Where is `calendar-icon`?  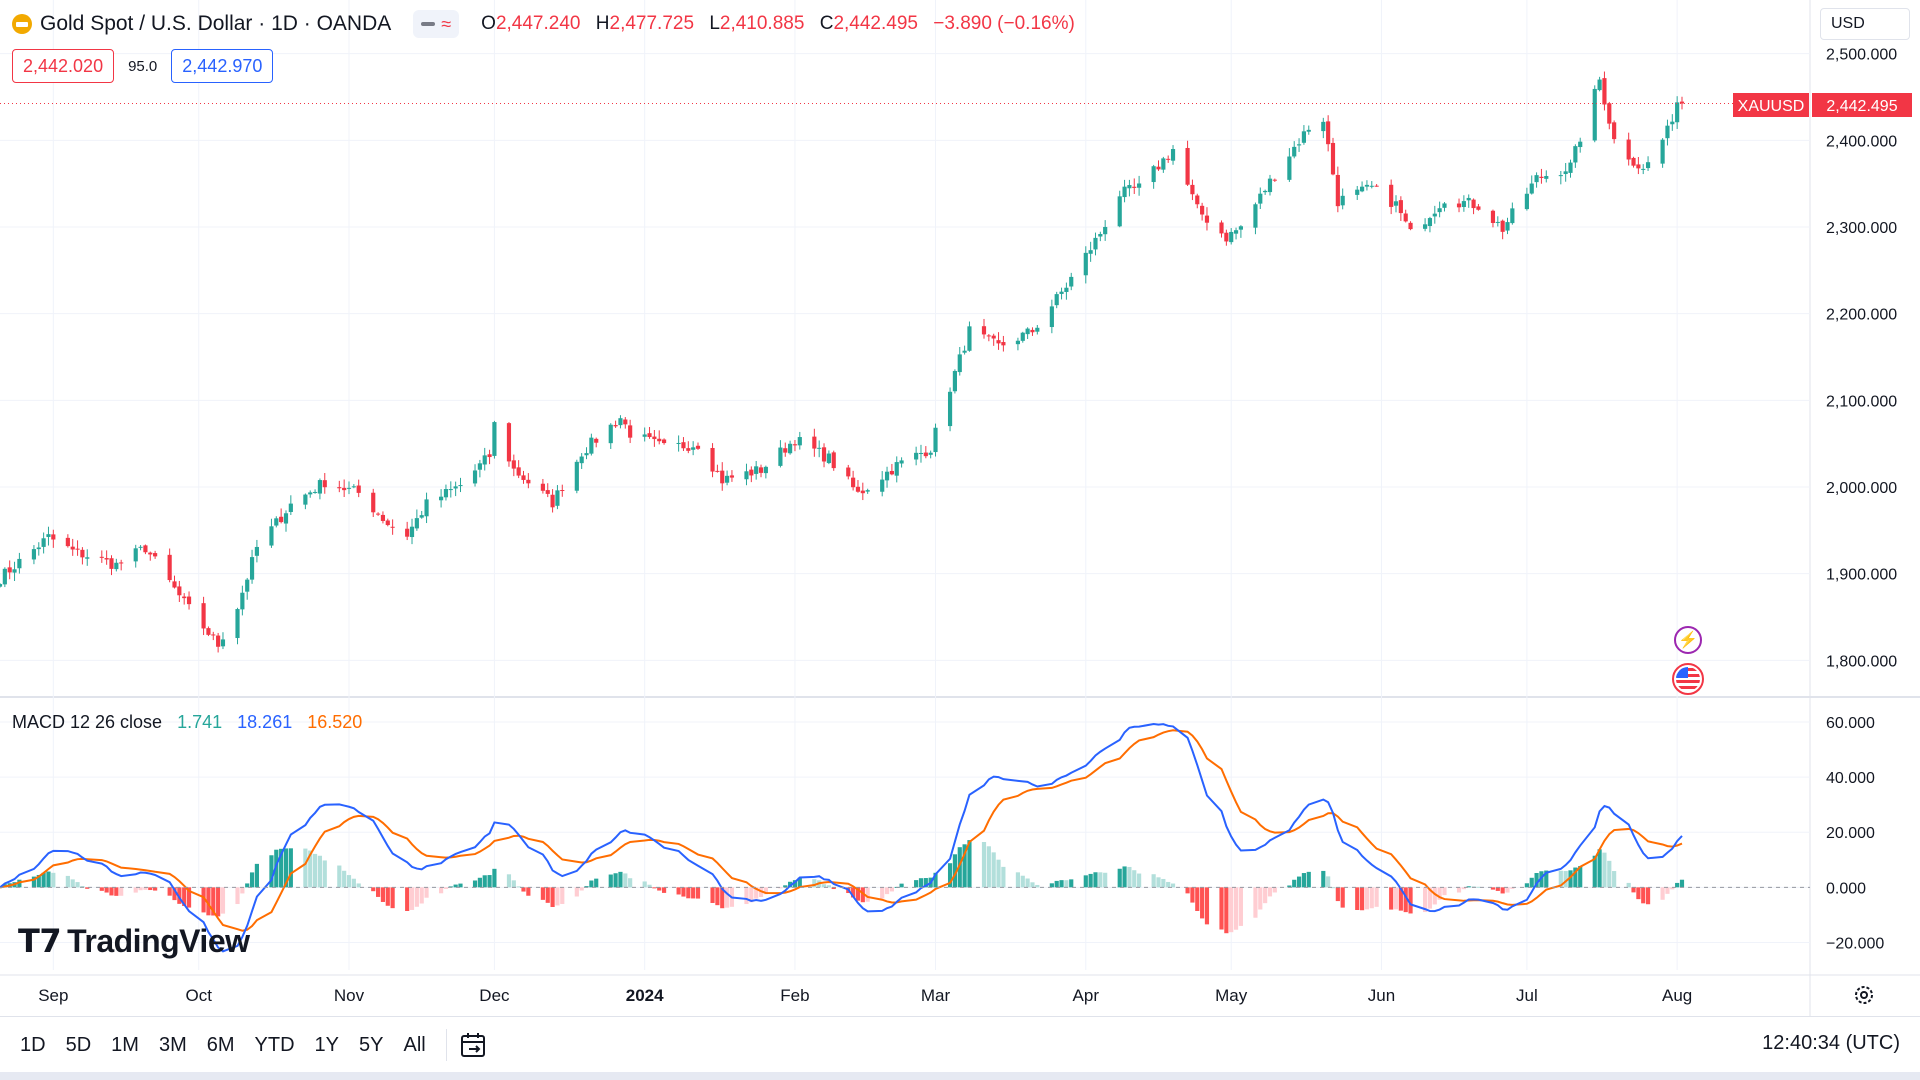 calendar-icon is located at coordinates (473, 1045).